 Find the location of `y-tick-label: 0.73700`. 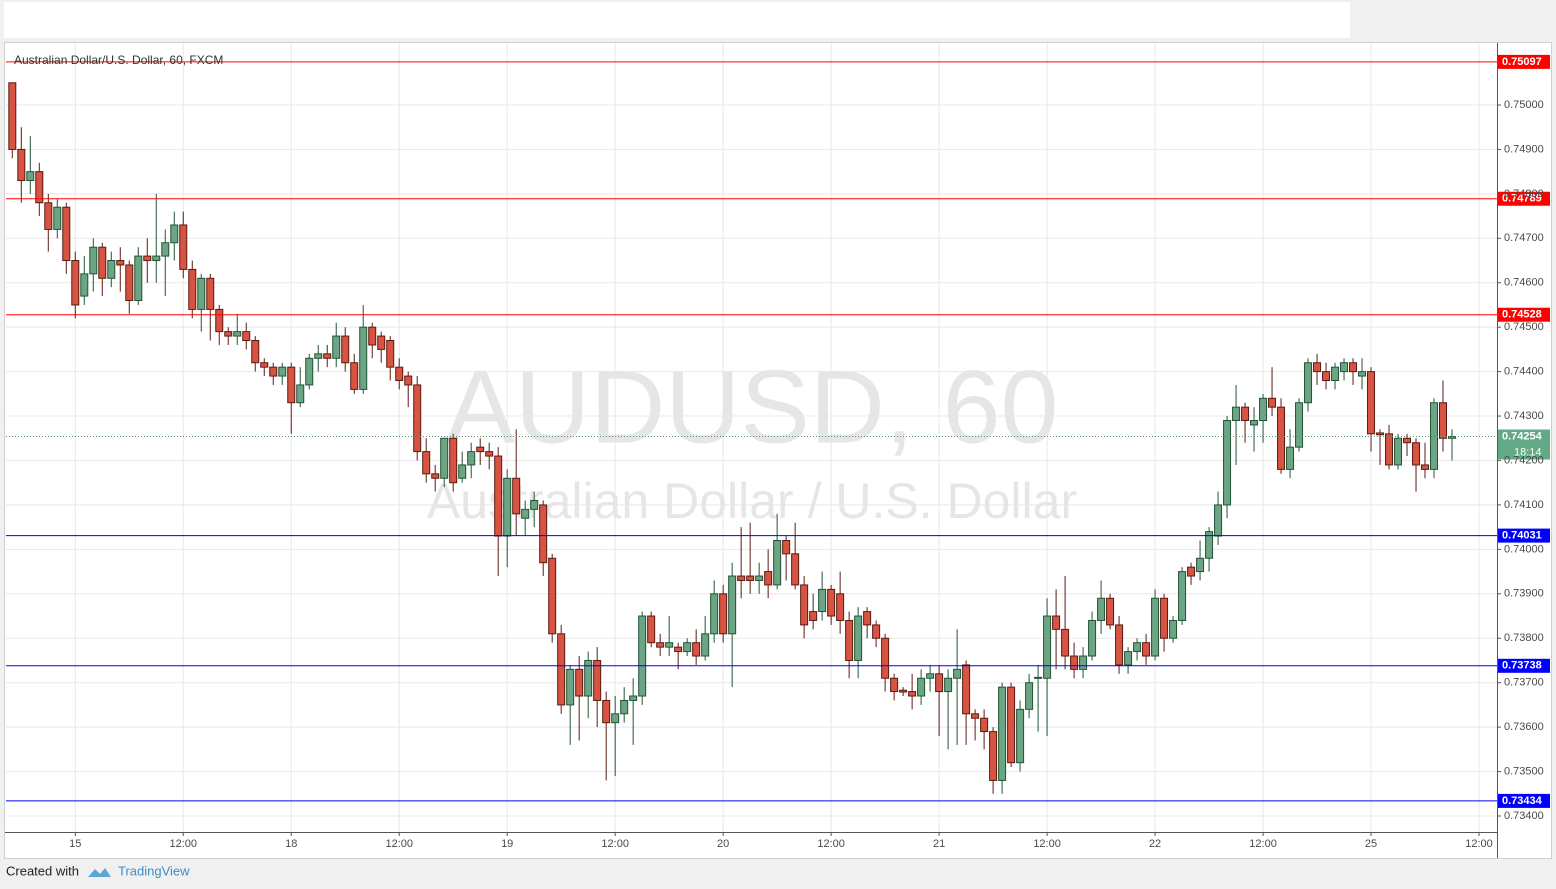

y-tick-label: 0.73700 is located at coordinates (1524, 683).